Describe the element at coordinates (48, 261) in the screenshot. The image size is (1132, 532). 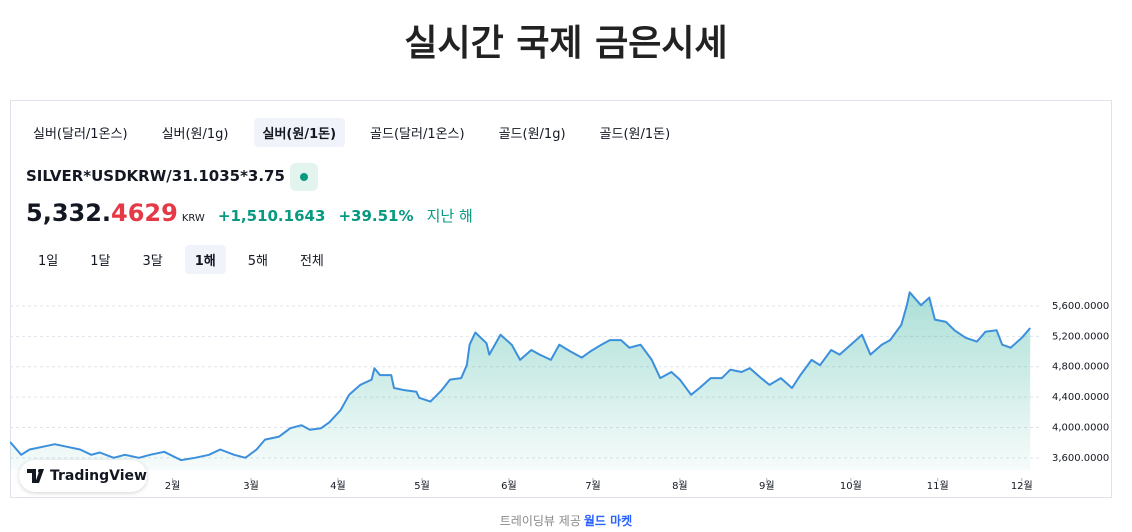
I see `range-tab: 1일` at that location.